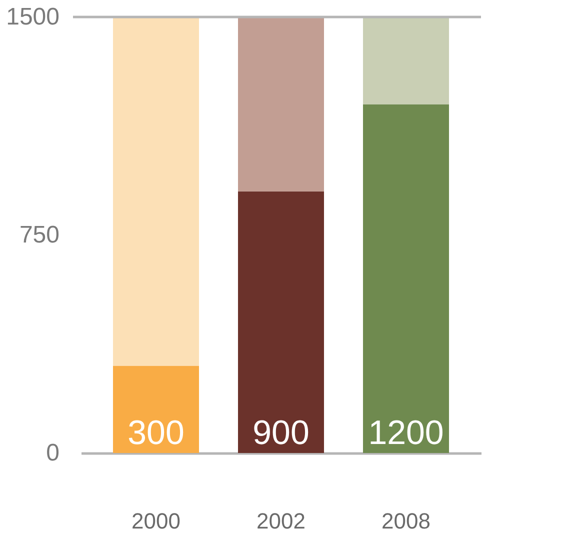 This screenshot has height=554, width=573. Describe the element at coordinates (53, 453) in the screenshot. I see `y-tick-label: 0` at that location.